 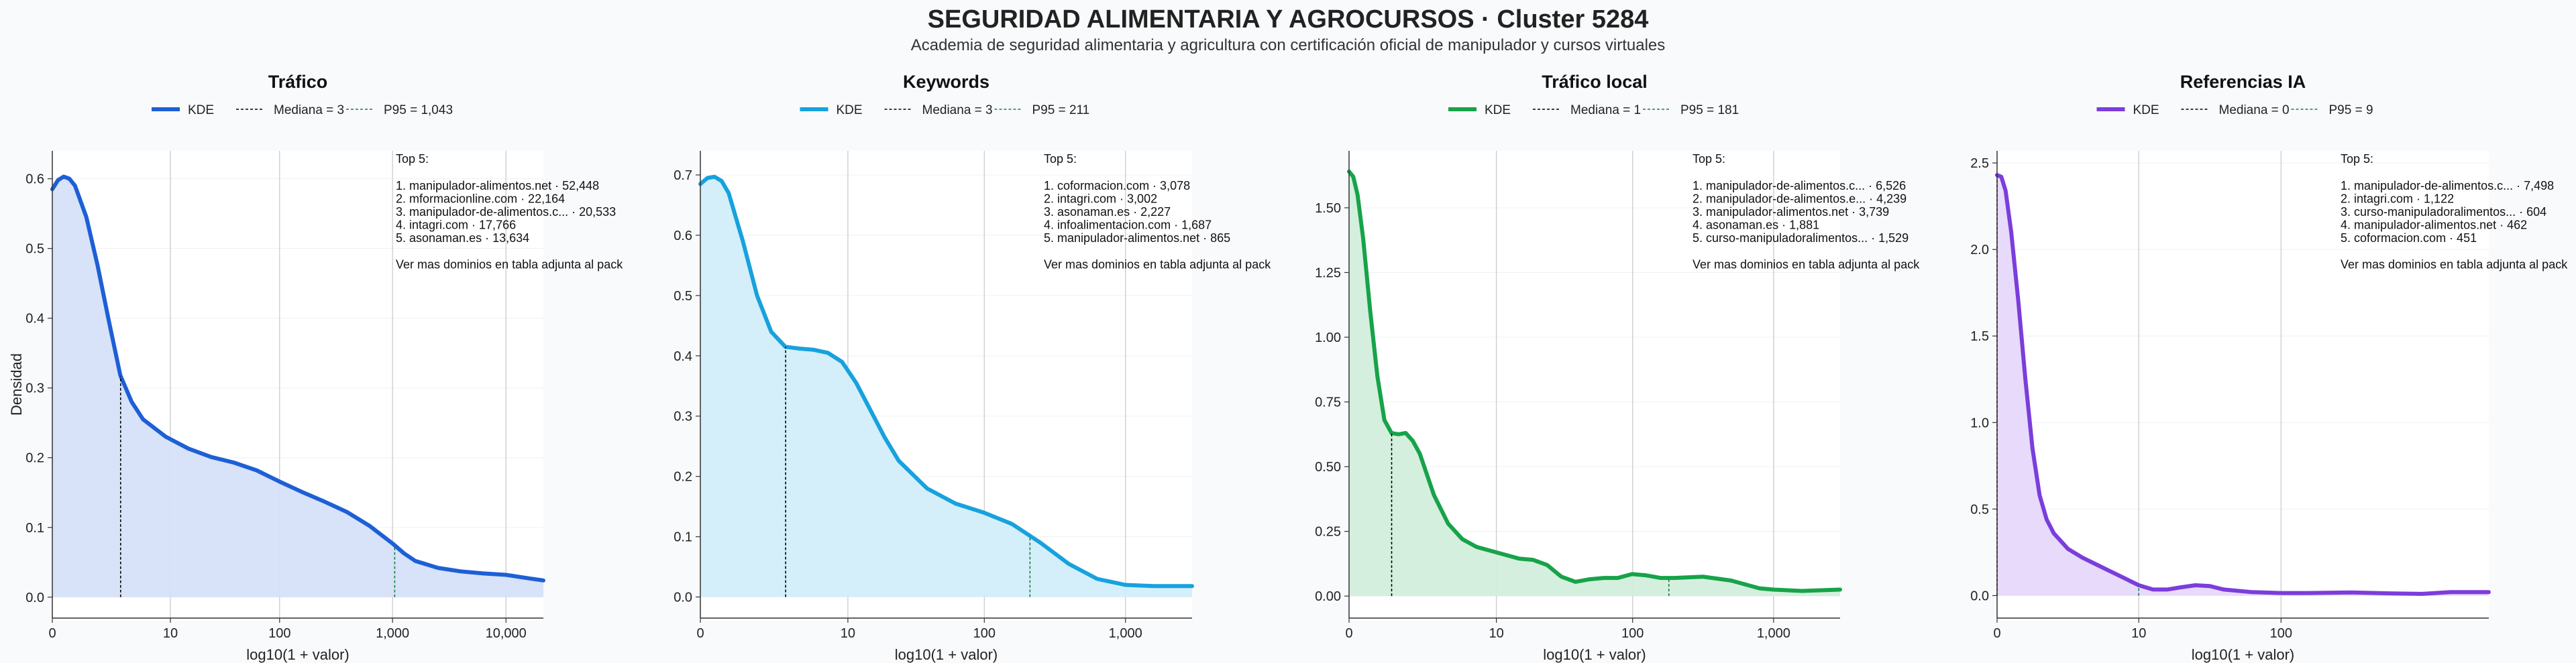 I want to click on top-domain-item: 1. manipulador-de-alimentos.c... · 7,498, so click(x=2447, y=185).